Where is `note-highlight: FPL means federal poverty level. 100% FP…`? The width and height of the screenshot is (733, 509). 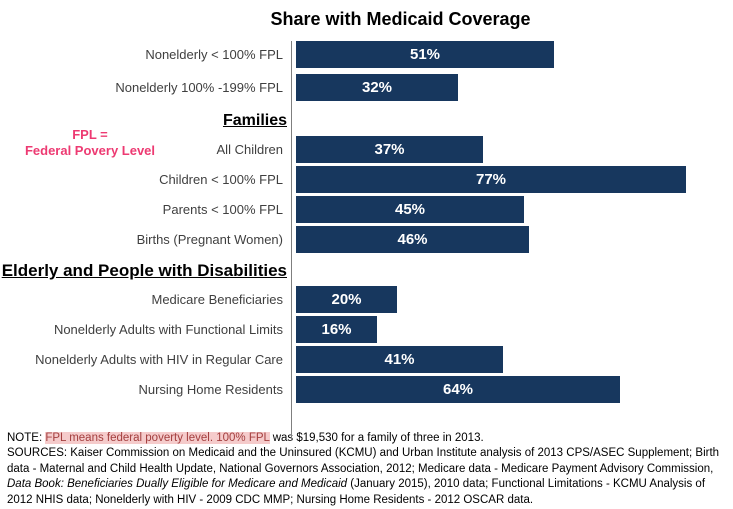 note-highlight: FPL means federal poverty level. 100% FP… is located at coordinates (157, 438).